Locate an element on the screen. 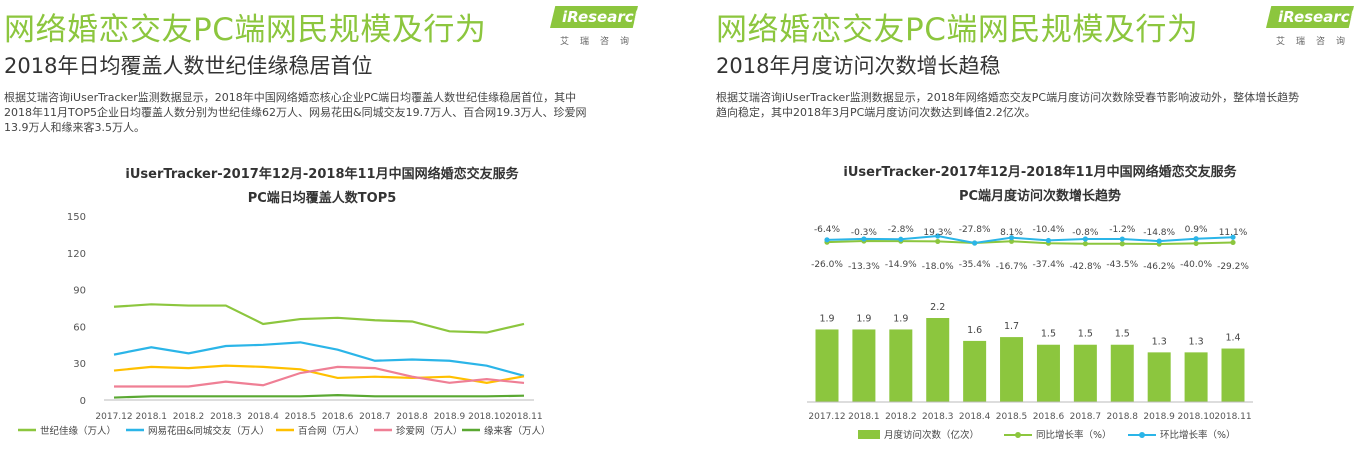 The width and height of the screenshot is (1369, 452). chart-subtitle: PC端月度访问次数增长趋势 is located at coordinates (1040, 196).